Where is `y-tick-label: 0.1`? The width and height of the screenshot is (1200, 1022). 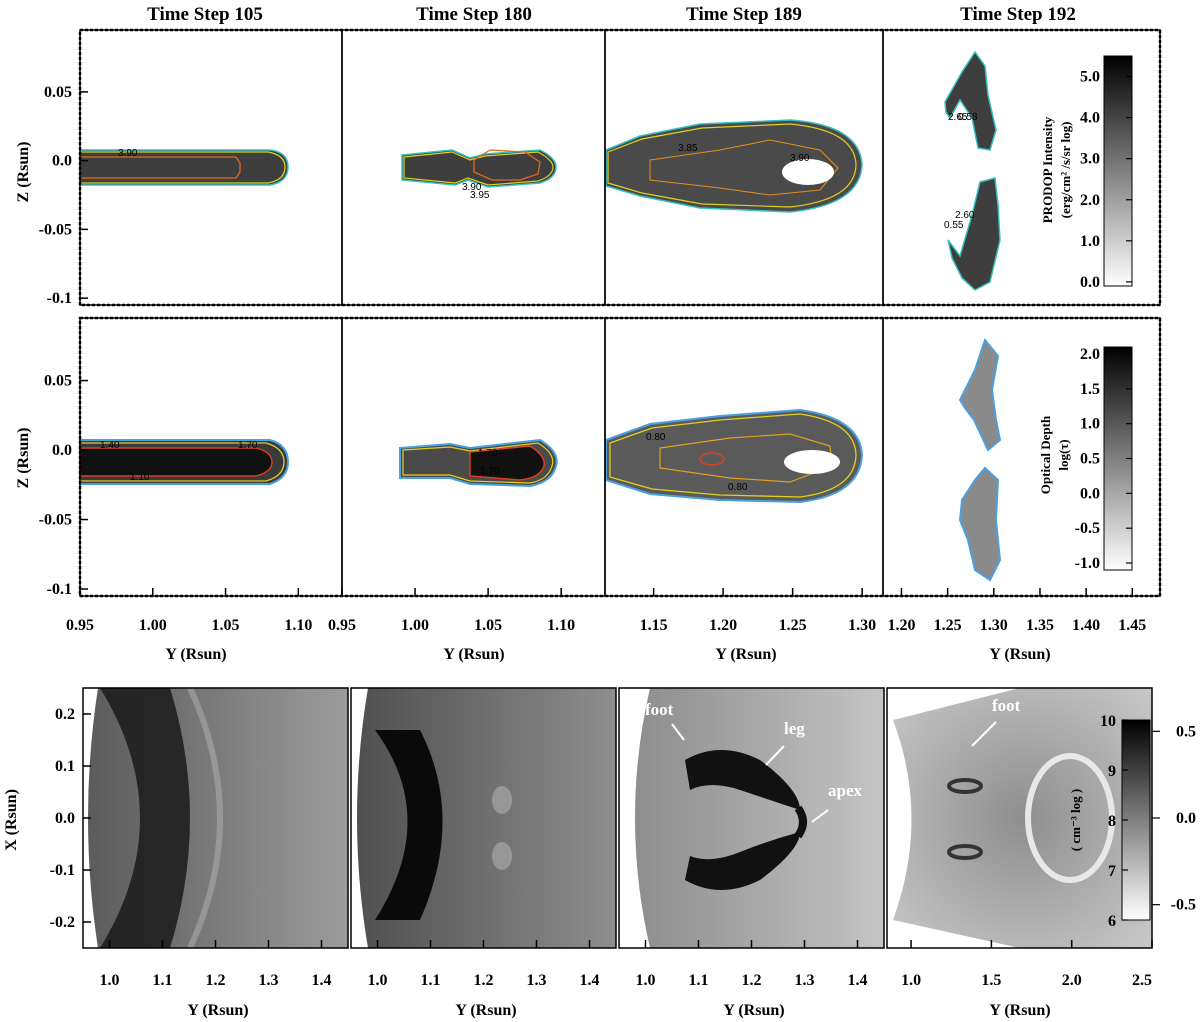
y-tick-label: 0.1 is located at coordinates (65, 766).